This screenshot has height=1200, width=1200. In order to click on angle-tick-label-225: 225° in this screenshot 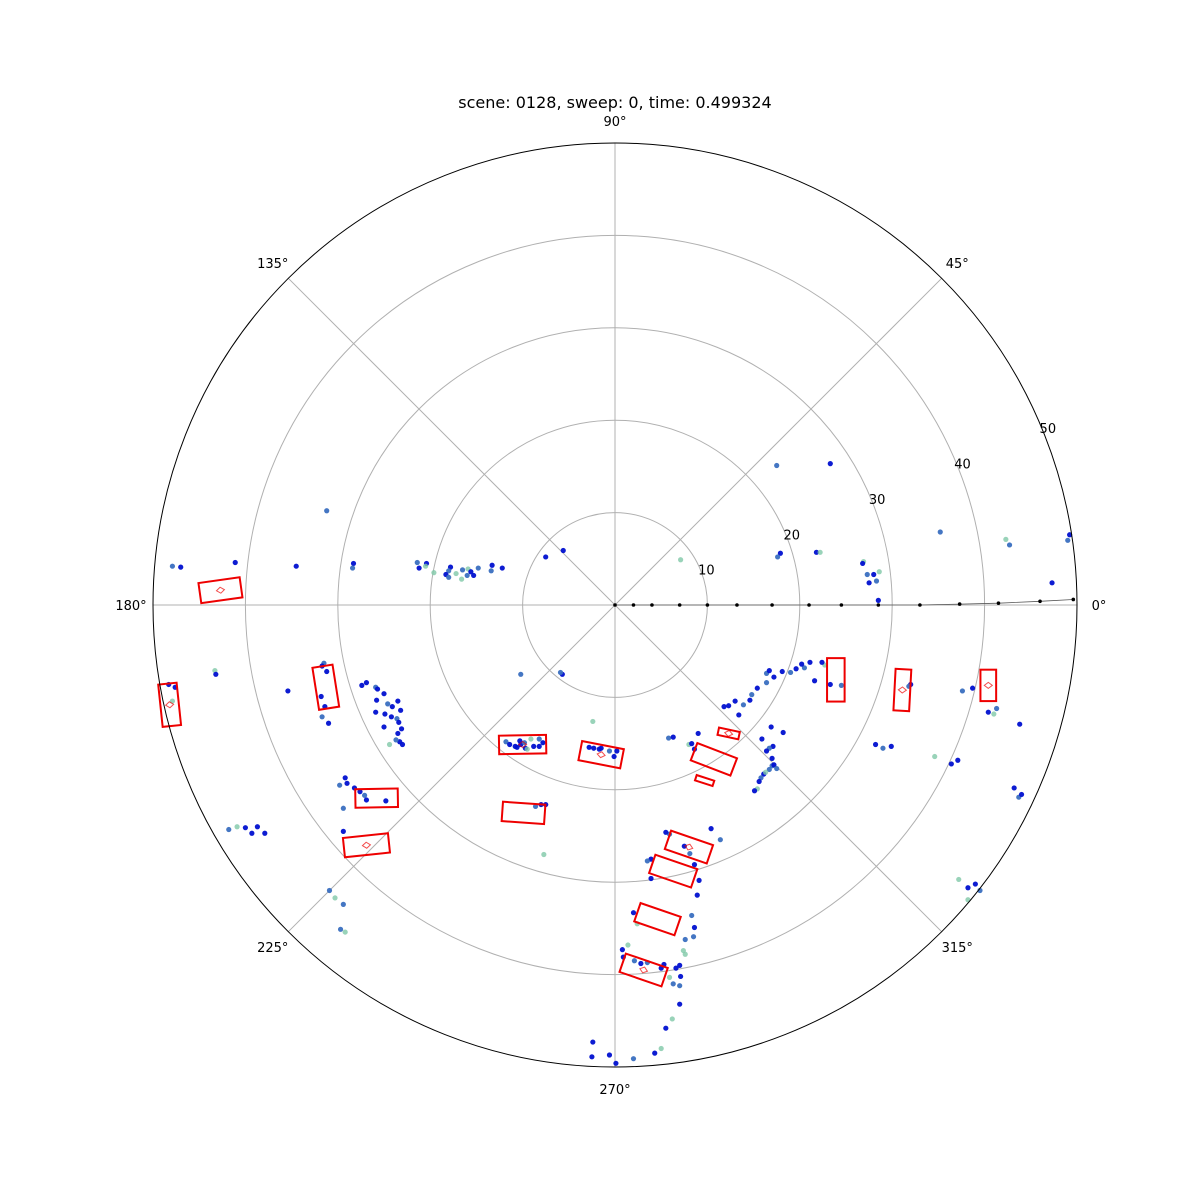, I will do `click(272, 948)`.